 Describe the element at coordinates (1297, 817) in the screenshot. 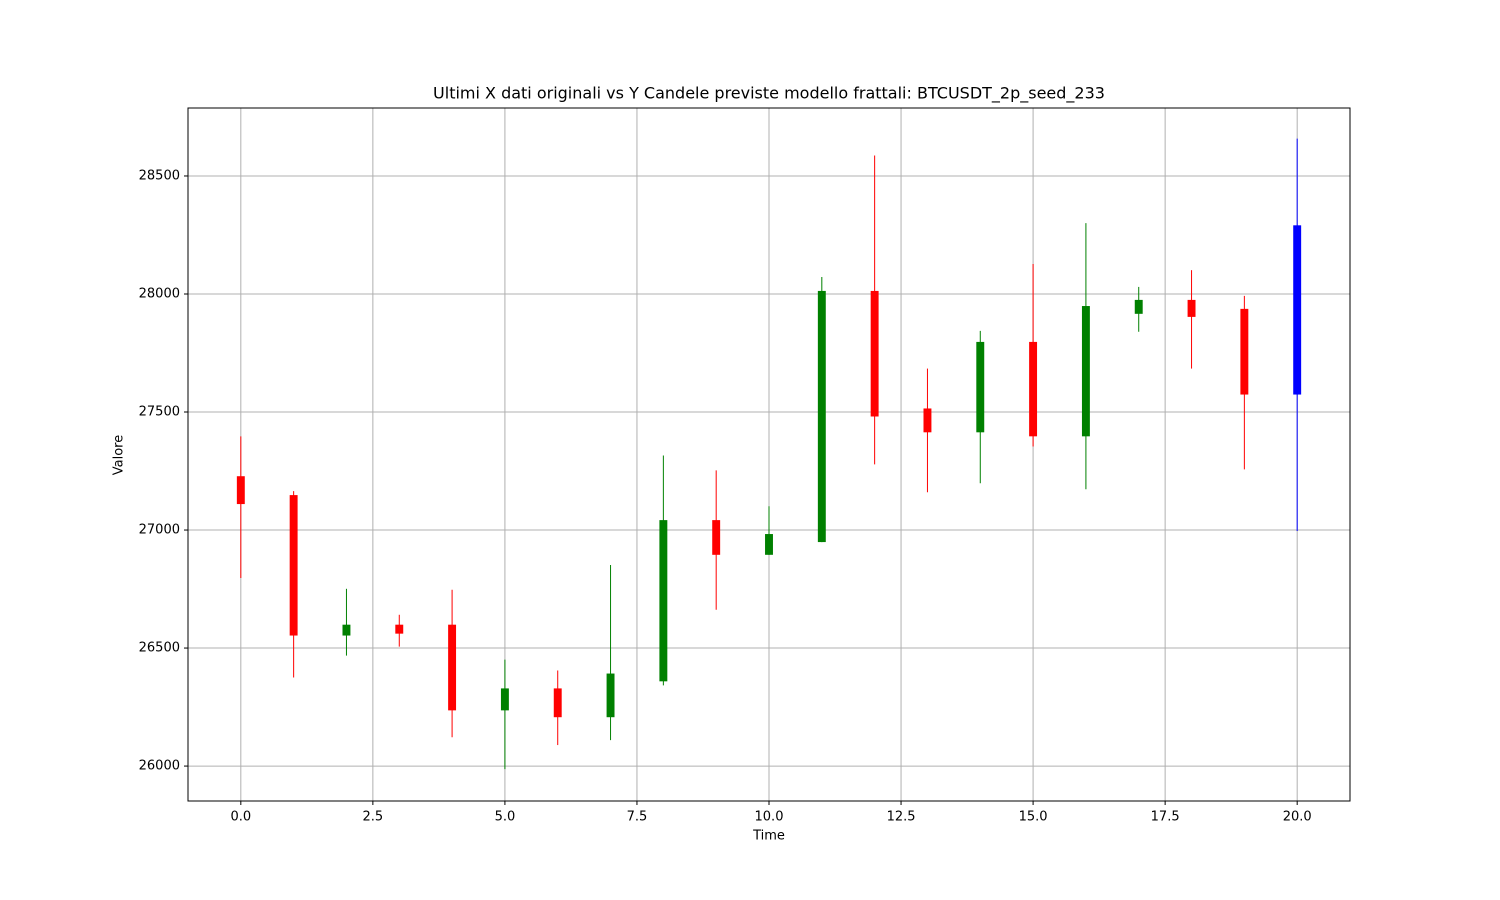

I see `x-tick-label: 20.0` at that location.